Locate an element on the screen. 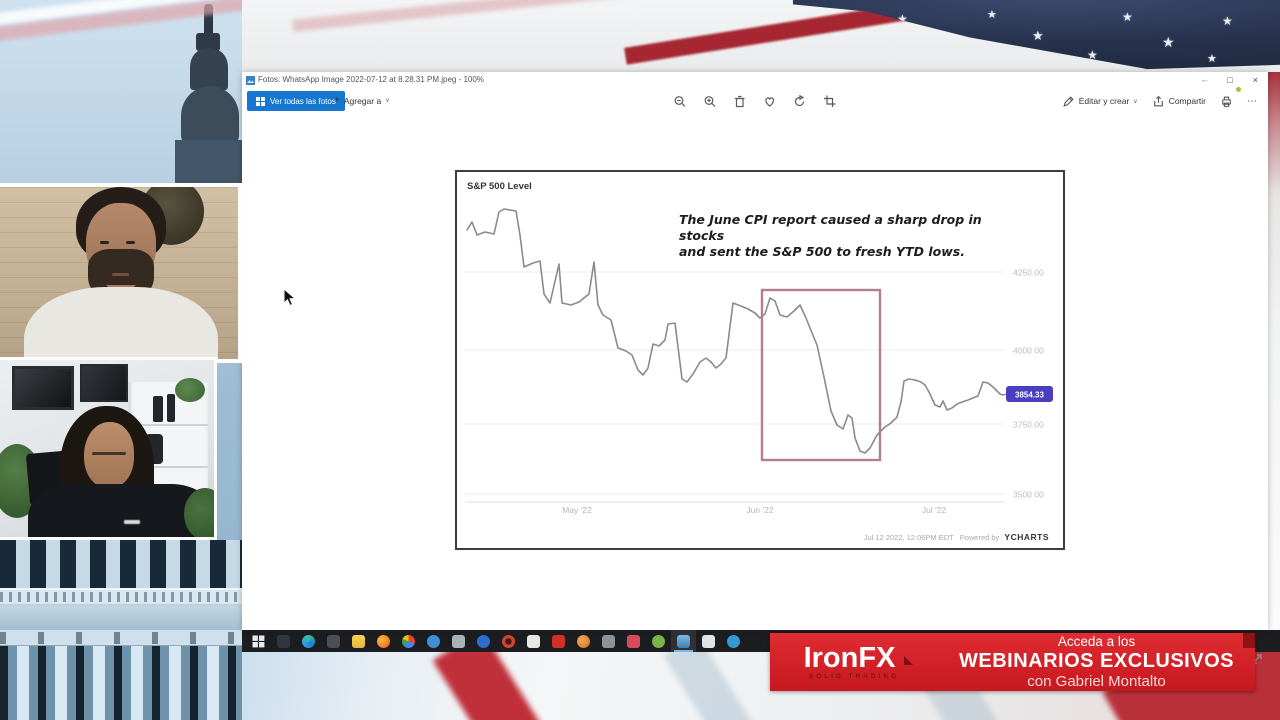 This screenshot has width=1280, height=720. taskbar-utility-app is located at coordinates (608, 641).